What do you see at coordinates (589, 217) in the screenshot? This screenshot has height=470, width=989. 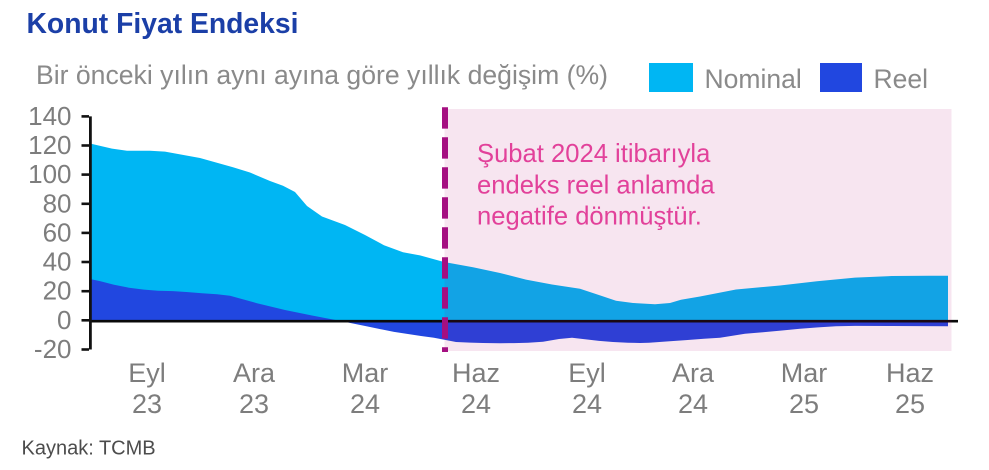 I see `svg-text: negatife dönmüştür.` at bounding box center [589, 217].